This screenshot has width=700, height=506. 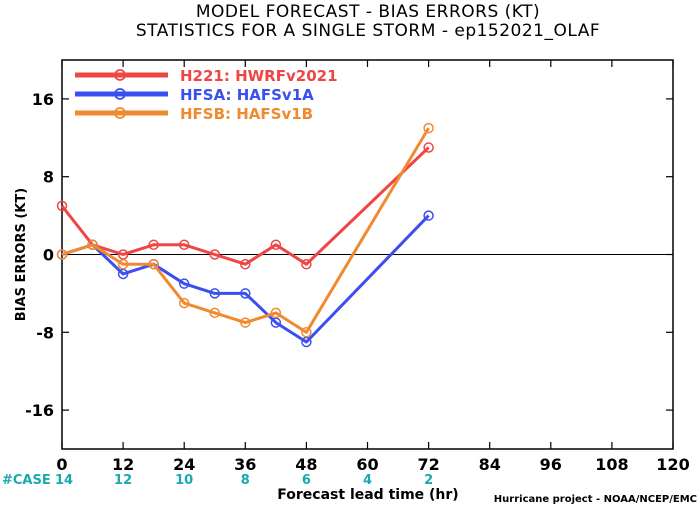 I want to click on case-row-label: #CASE, so click(x=26, y=480).